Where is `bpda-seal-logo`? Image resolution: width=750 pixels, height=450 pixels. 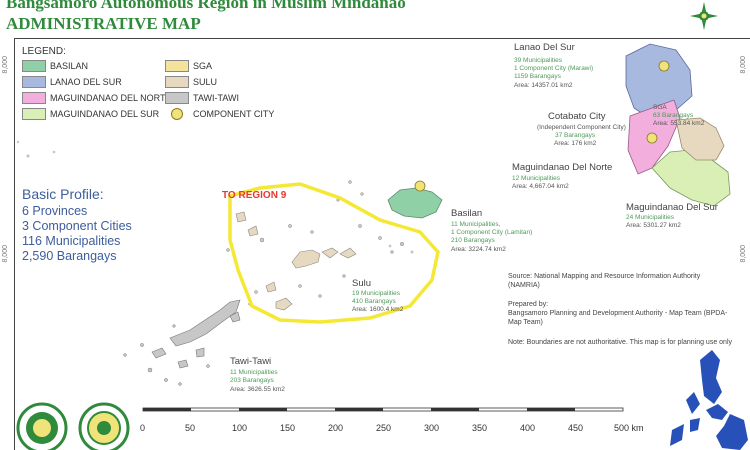 bpda-seal-logo is located at coordinates (104, 426).